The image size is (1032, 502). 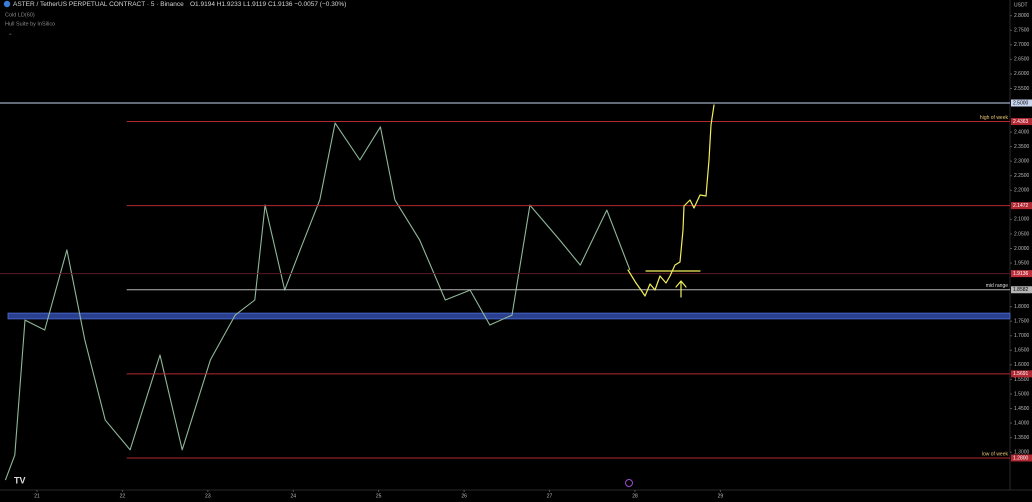 I want to click on logo: TV, so click(x=20, y=480).